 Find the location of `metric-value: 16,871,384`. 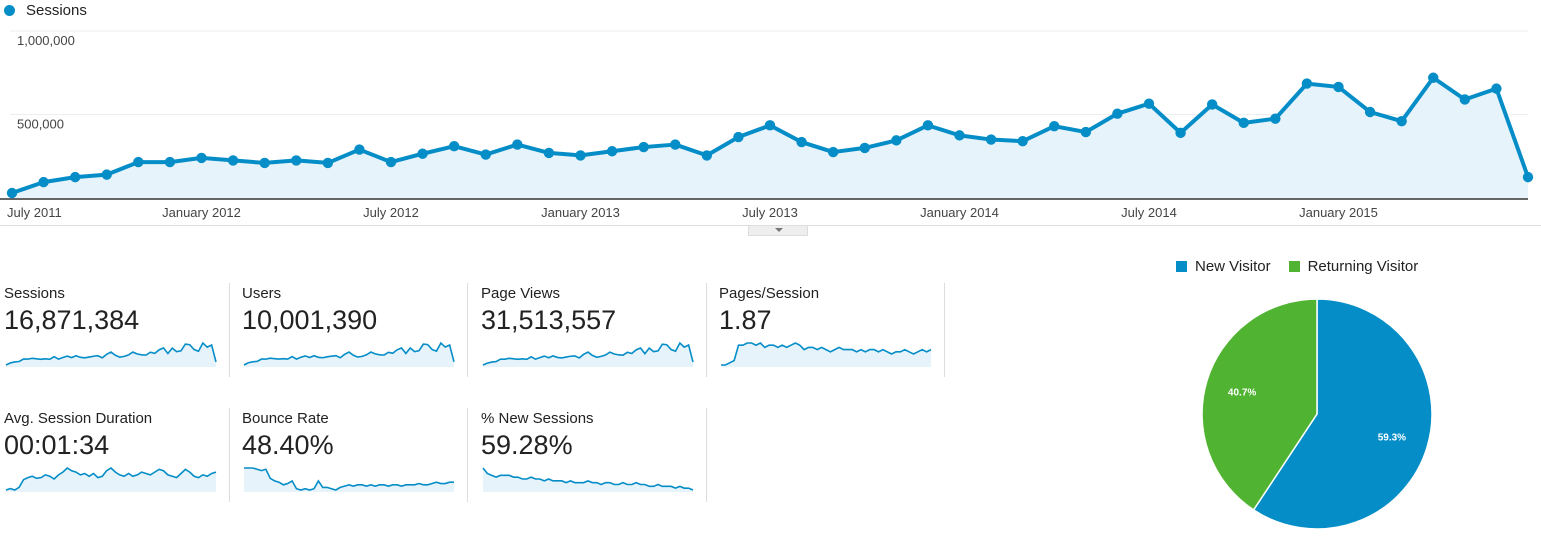

metric-value: 16,871,384 is located at coordinates (72, 320).